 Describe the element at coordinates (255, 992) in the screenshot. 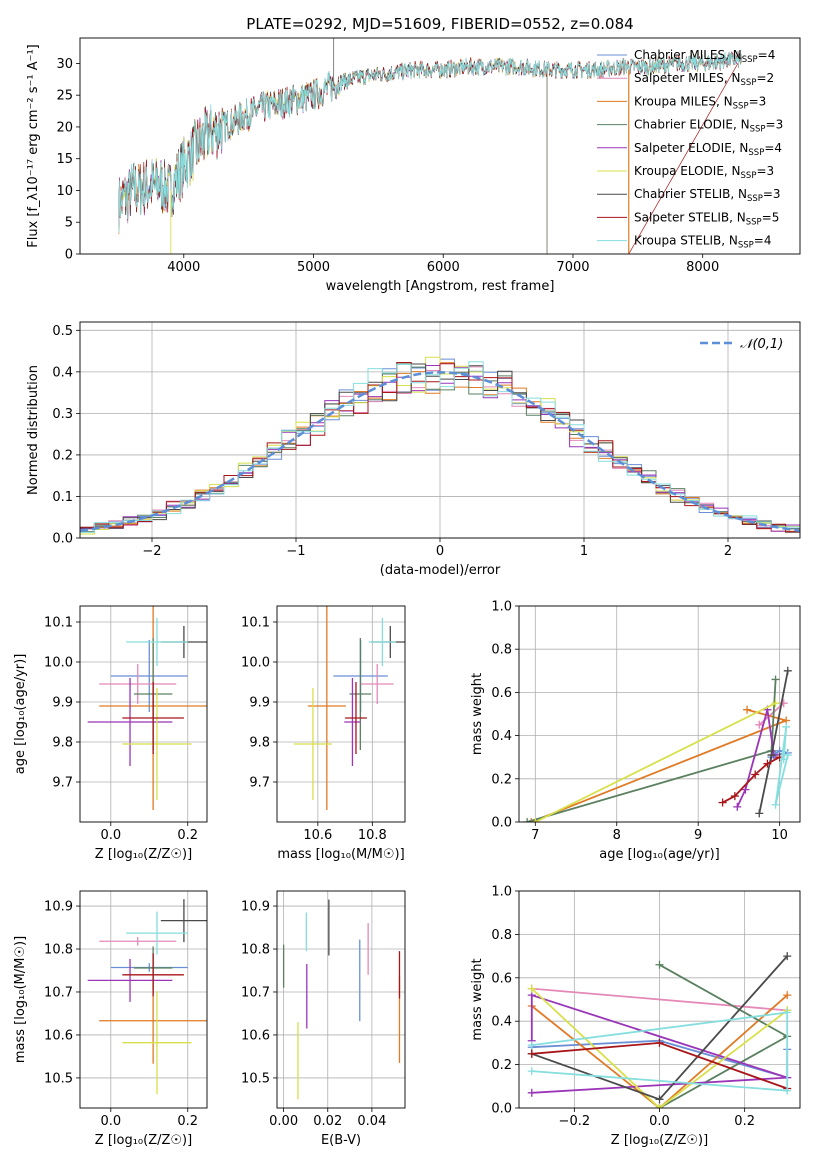

I see `y-tick-label: 10.7` at that location.